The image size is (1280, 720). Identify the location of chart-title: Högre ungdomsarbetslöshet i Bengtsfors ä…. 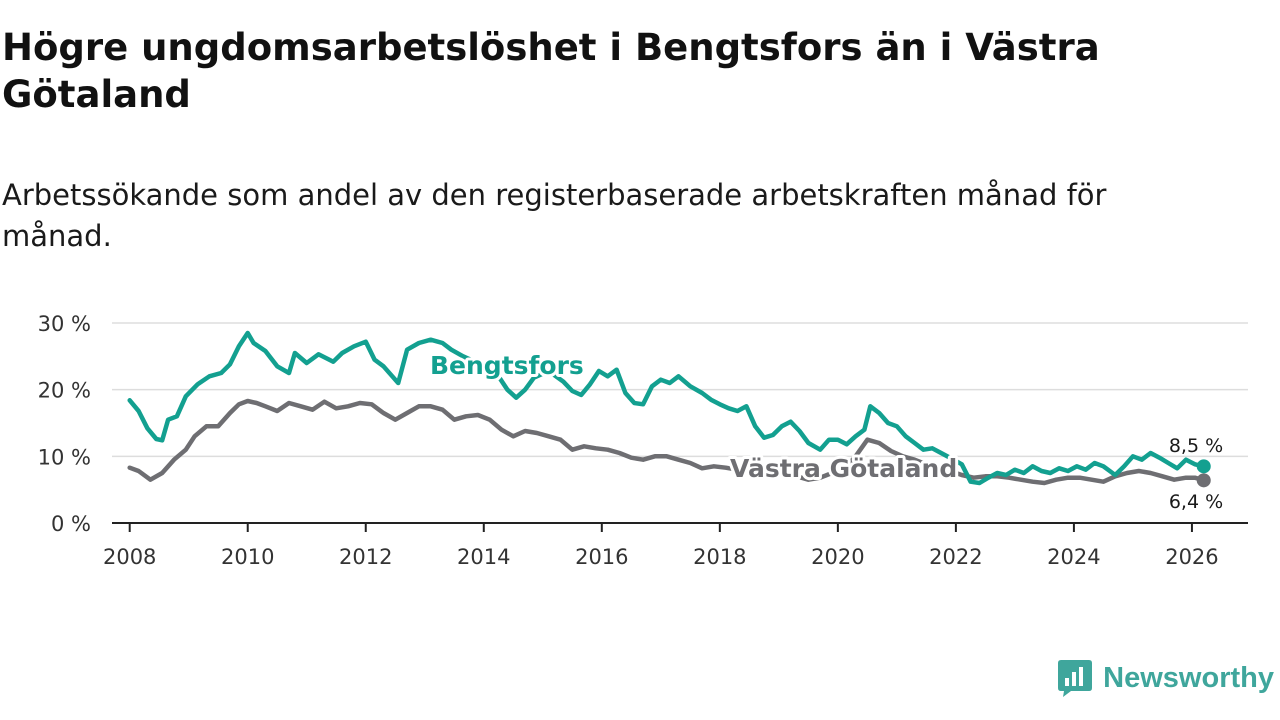
(551, 71).